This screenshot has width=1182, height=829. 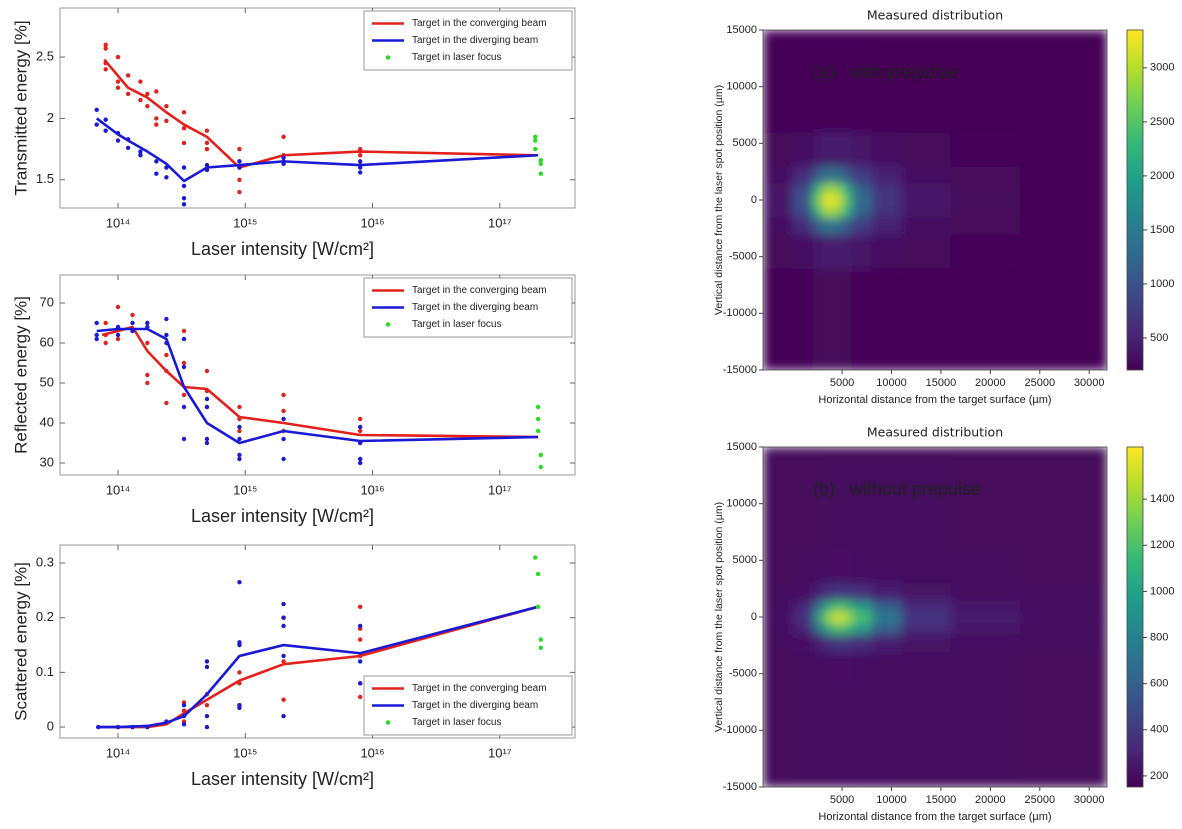 I want to click on y-tick-label: -10000, so click(x=740, y=313).